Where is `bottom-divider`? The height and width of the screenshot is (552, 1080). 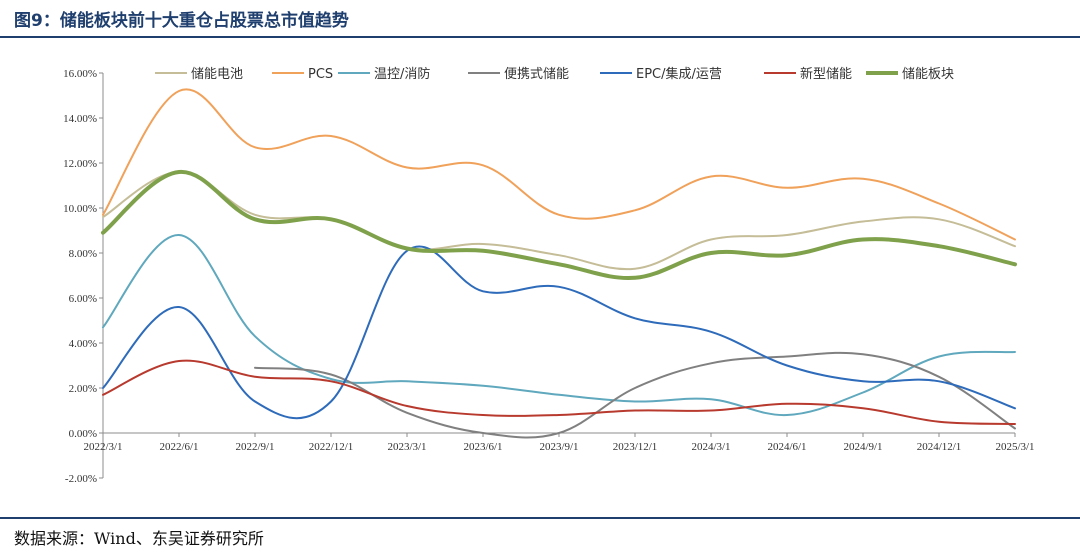 bottom-divider is located at coordinates (540, 518).